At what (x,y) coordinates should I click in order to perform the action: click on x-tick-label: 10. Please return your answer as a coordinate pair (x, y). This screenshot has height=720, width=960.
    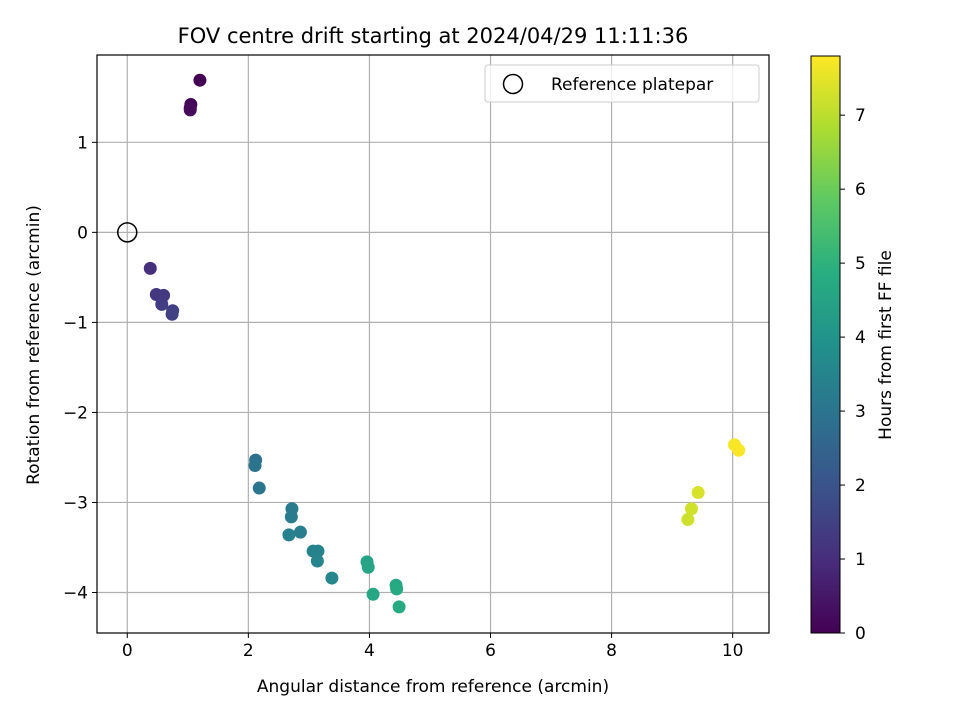
    Looking at the image, I should click on (733, 651).